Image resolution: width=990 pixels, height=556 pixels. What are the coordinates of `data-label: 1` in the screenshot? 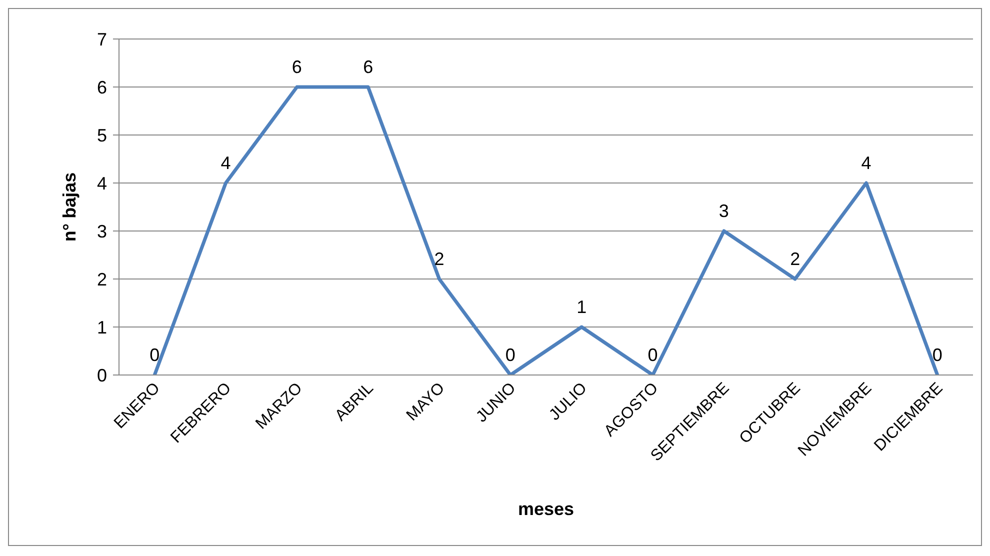 It's located at (581, 307).